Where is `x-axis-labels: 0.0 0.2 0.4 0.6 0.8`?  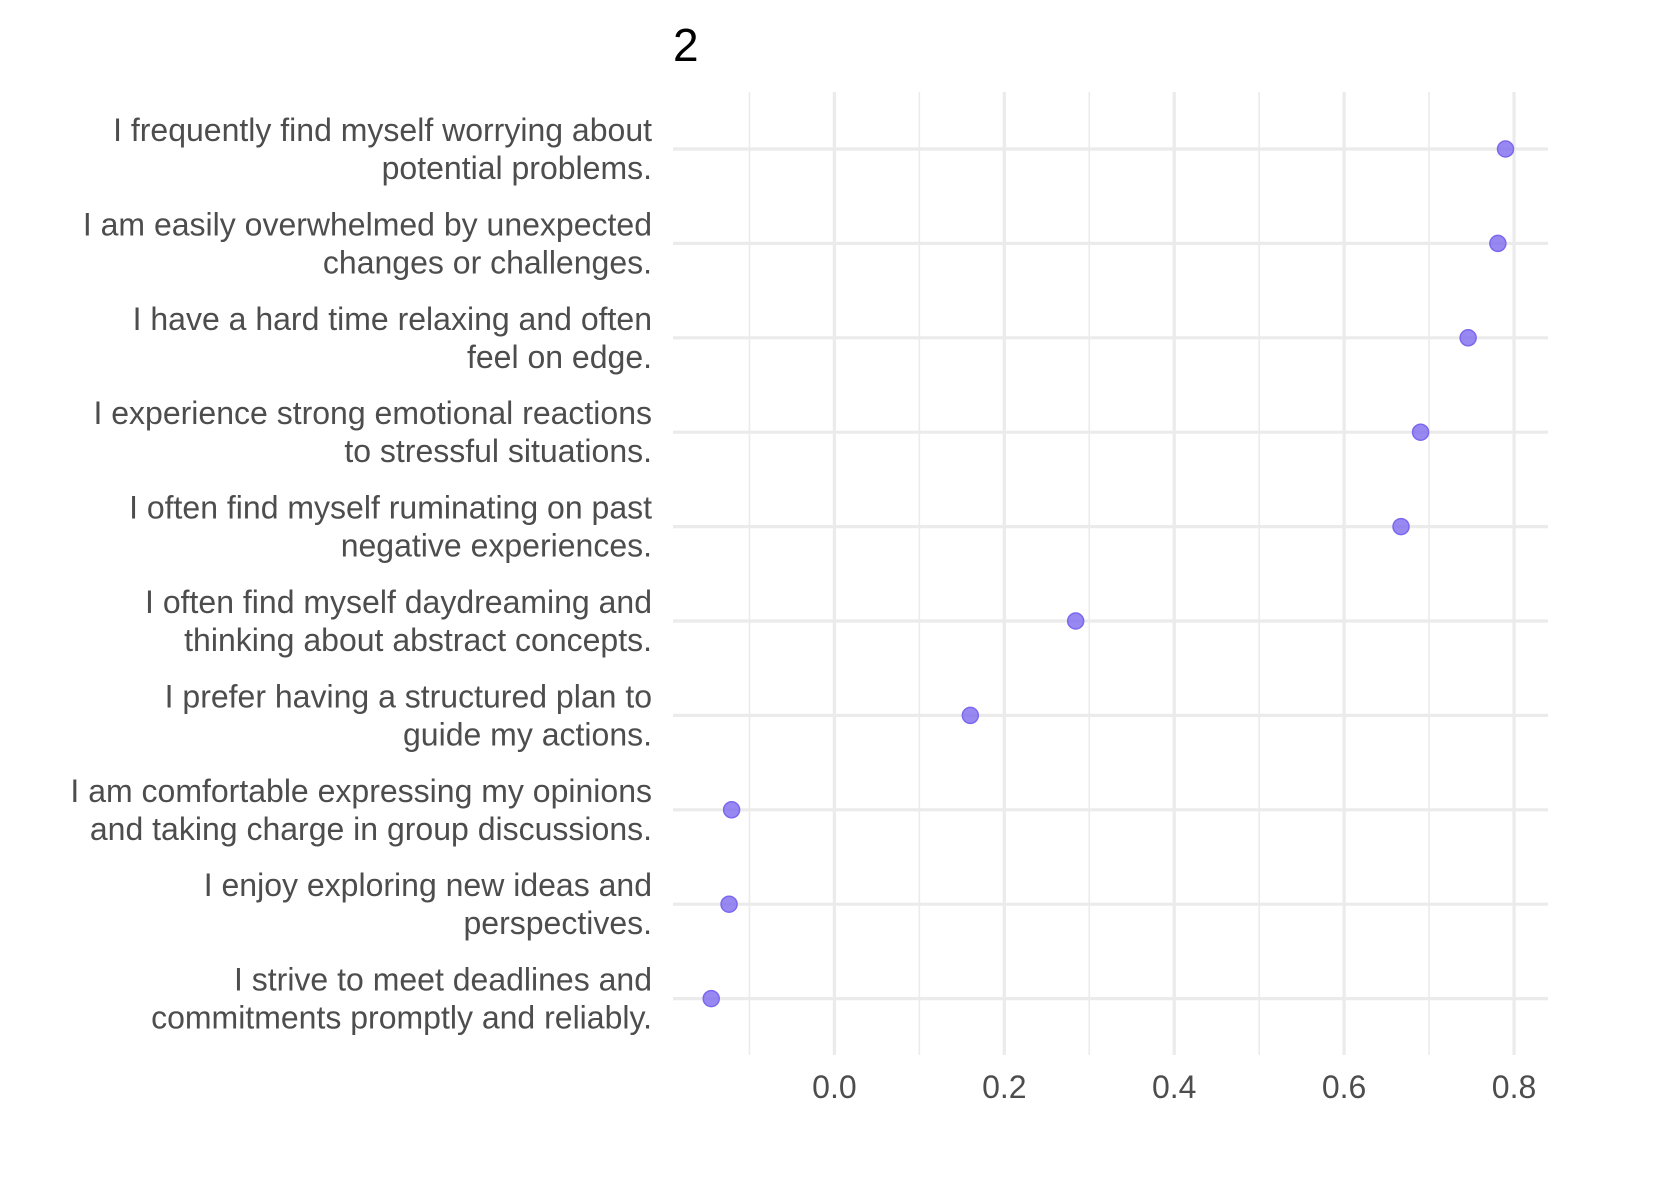
x-axis-labels: 0.0 0.2 0.4 0.6 0.8 is located at coordinates (1174, 1087).